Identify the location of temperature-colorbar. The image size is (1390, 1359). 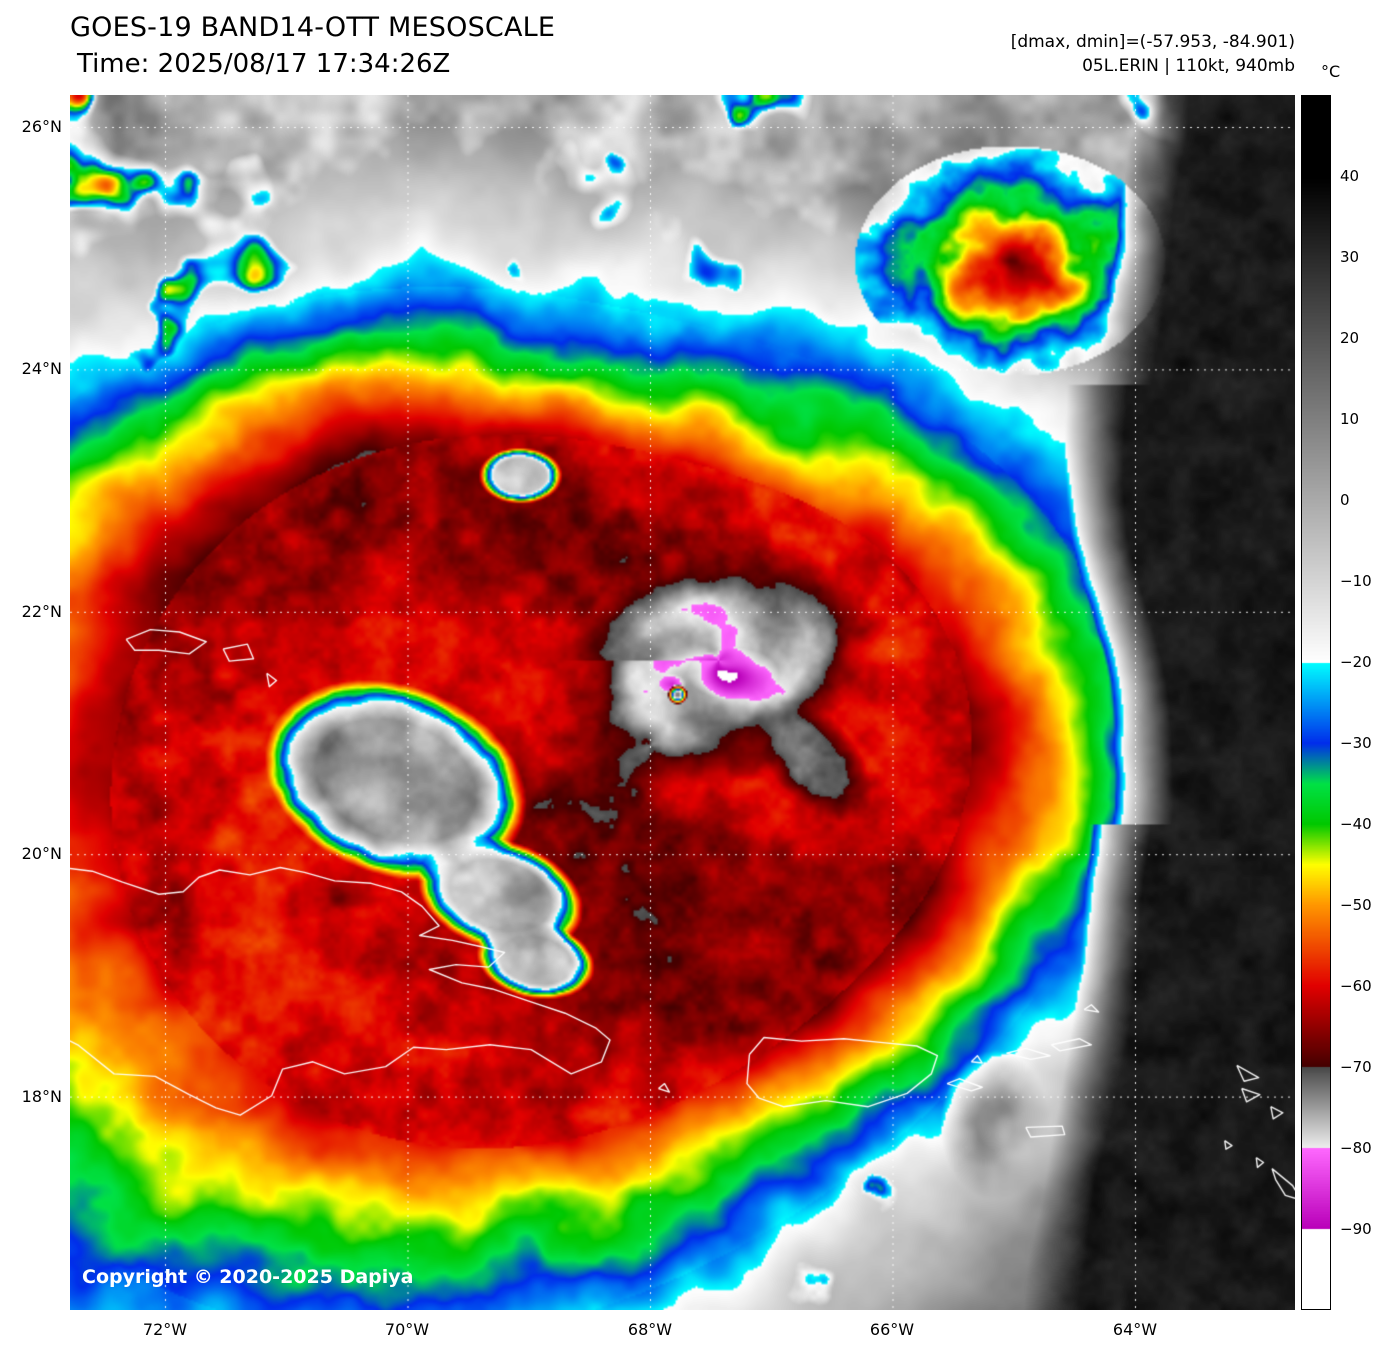
(1316, 702).